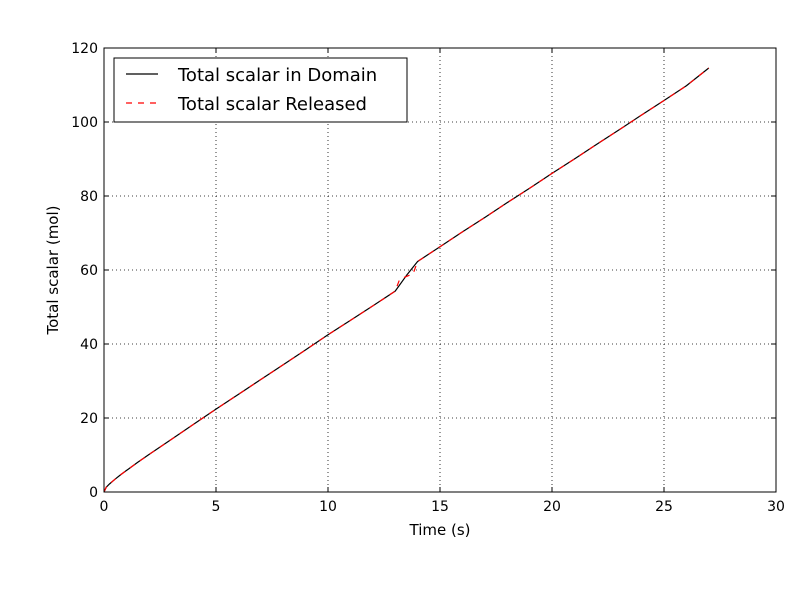 The image size is (800, 600). What do you see at coordinates (328, 507) in the screenshot?
I see `x-tick-label: 10` at bounding box center [328, 507].